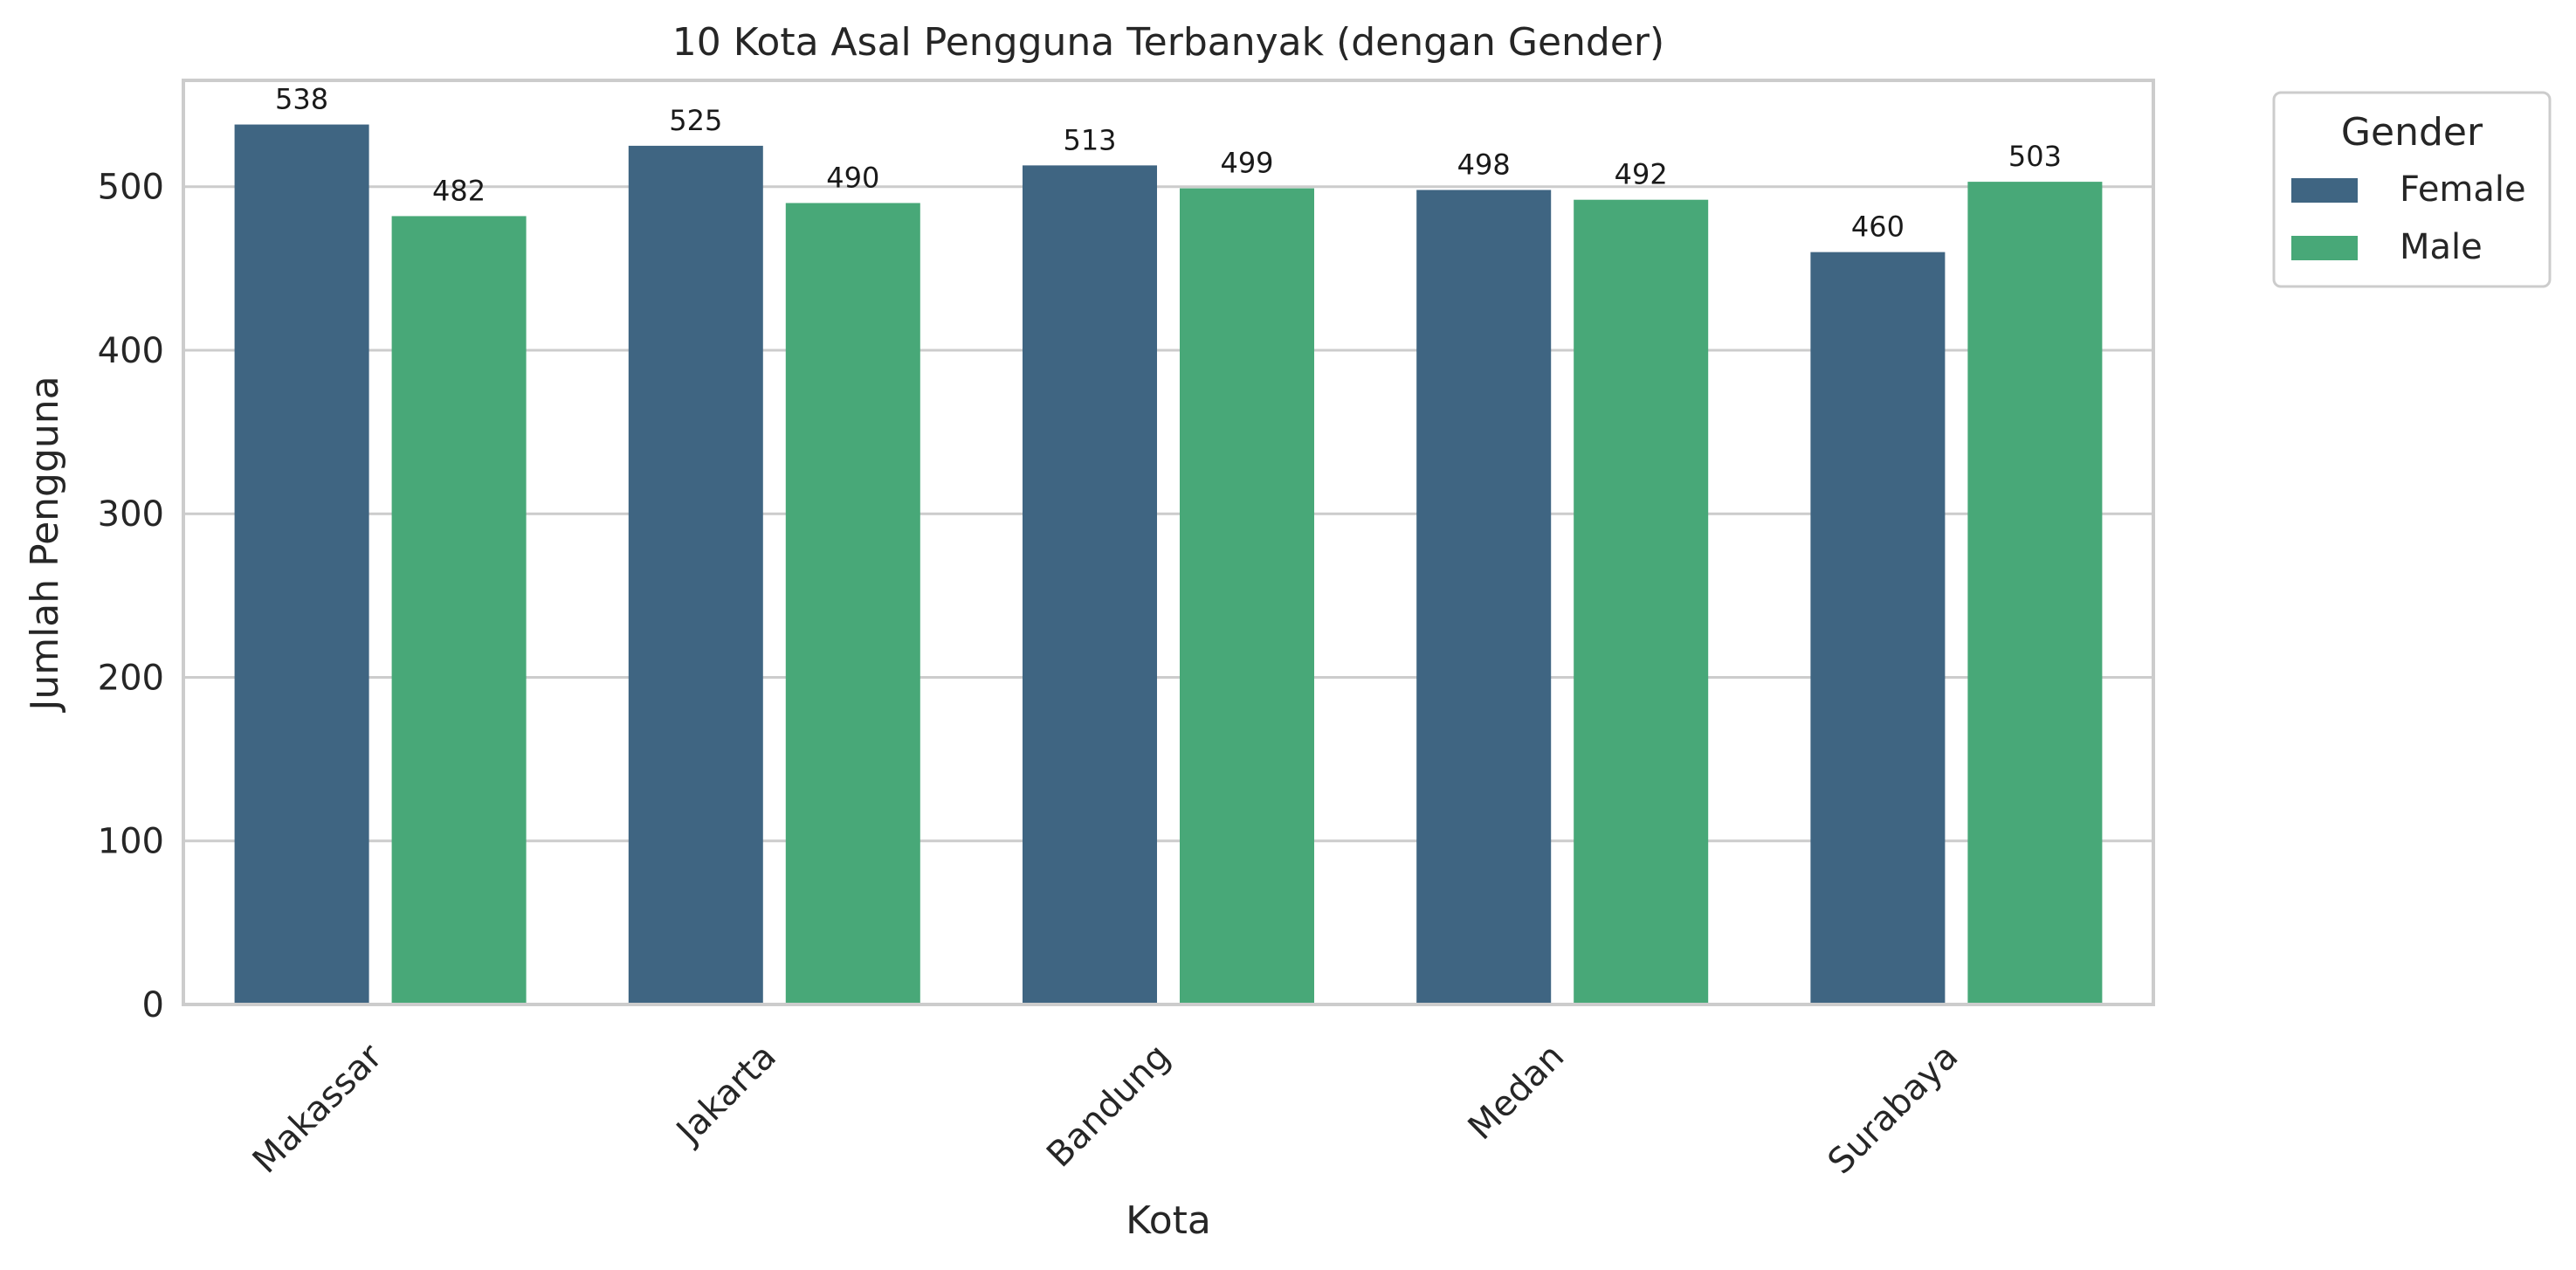  What do you see at coordinates (852, 603) in the screenshot?
I see `bar-male-jakarta` at bounding box center [852, 603].